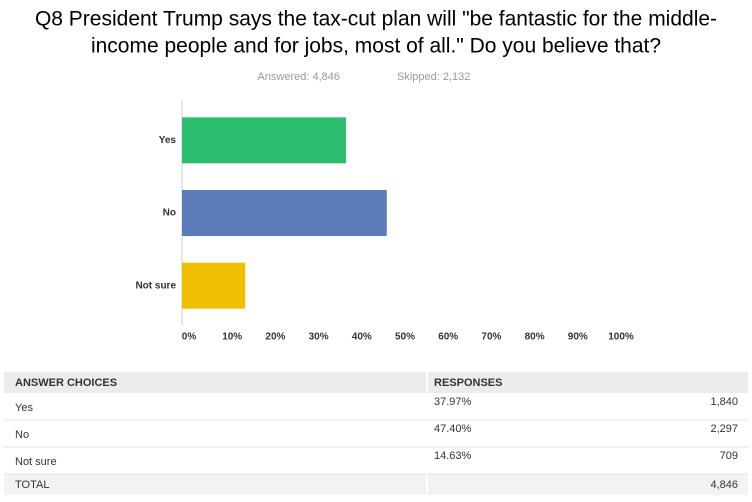  I want to click on response-count: 1,840, so click(724, 402).